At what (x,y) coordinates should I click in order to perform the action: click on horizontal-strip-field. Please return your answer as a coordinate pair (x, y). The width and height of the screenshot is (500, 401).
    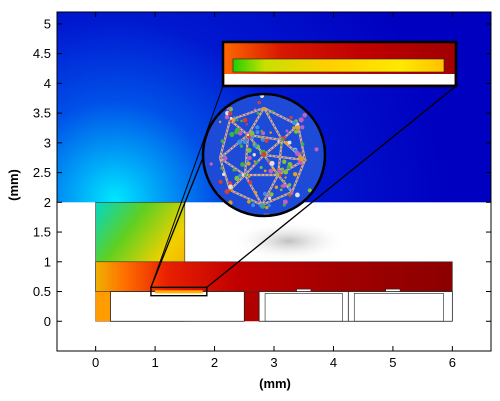
    Looking at the image, I should click on (274, 276).